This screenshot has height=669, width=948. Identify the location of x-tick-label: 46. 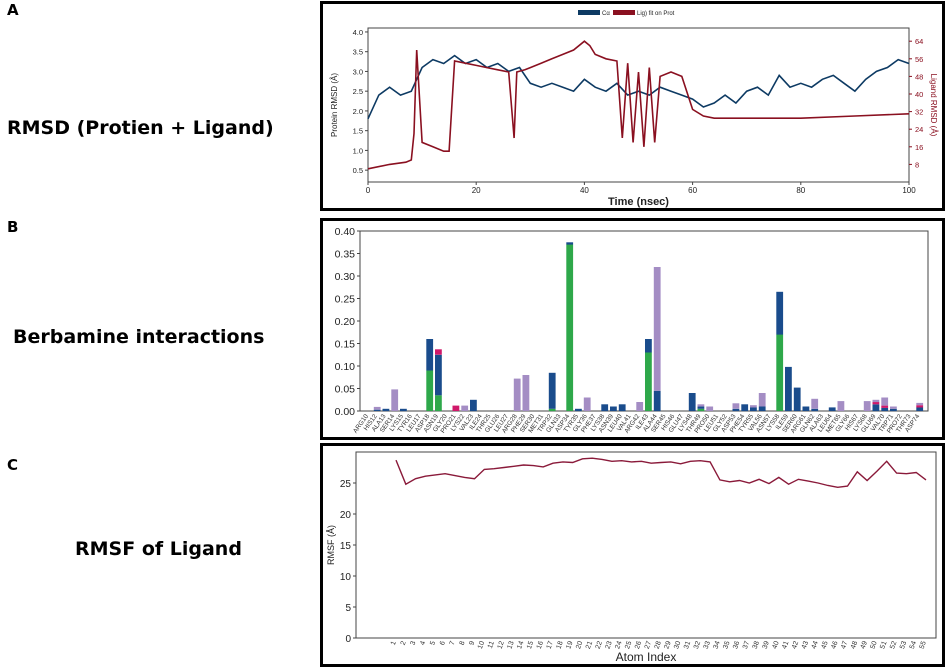
(834, 645).